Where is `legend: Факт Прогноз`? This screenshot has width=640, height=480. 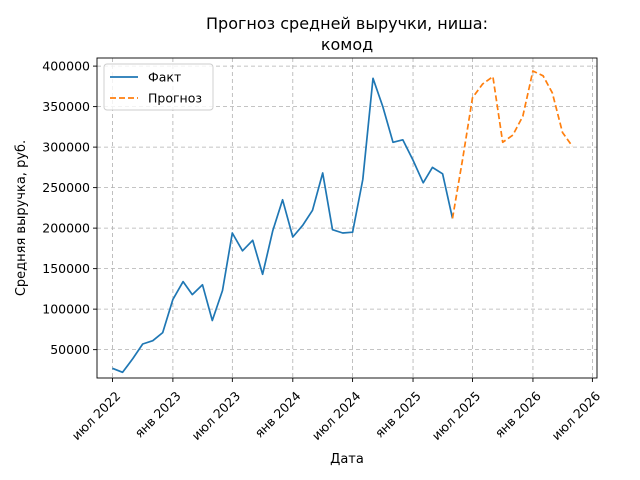
legend: Факт Прогноз is located at coordinates (158, 87).